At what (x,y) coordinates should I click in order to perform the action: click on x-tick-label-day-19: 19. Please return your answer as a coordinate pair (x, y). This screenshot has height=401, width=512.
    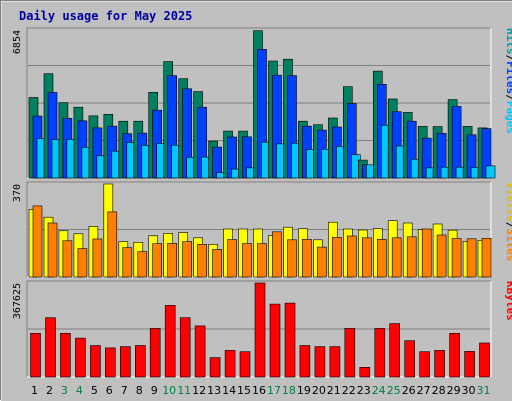
    Looking at the image, I should click on (304, 390).